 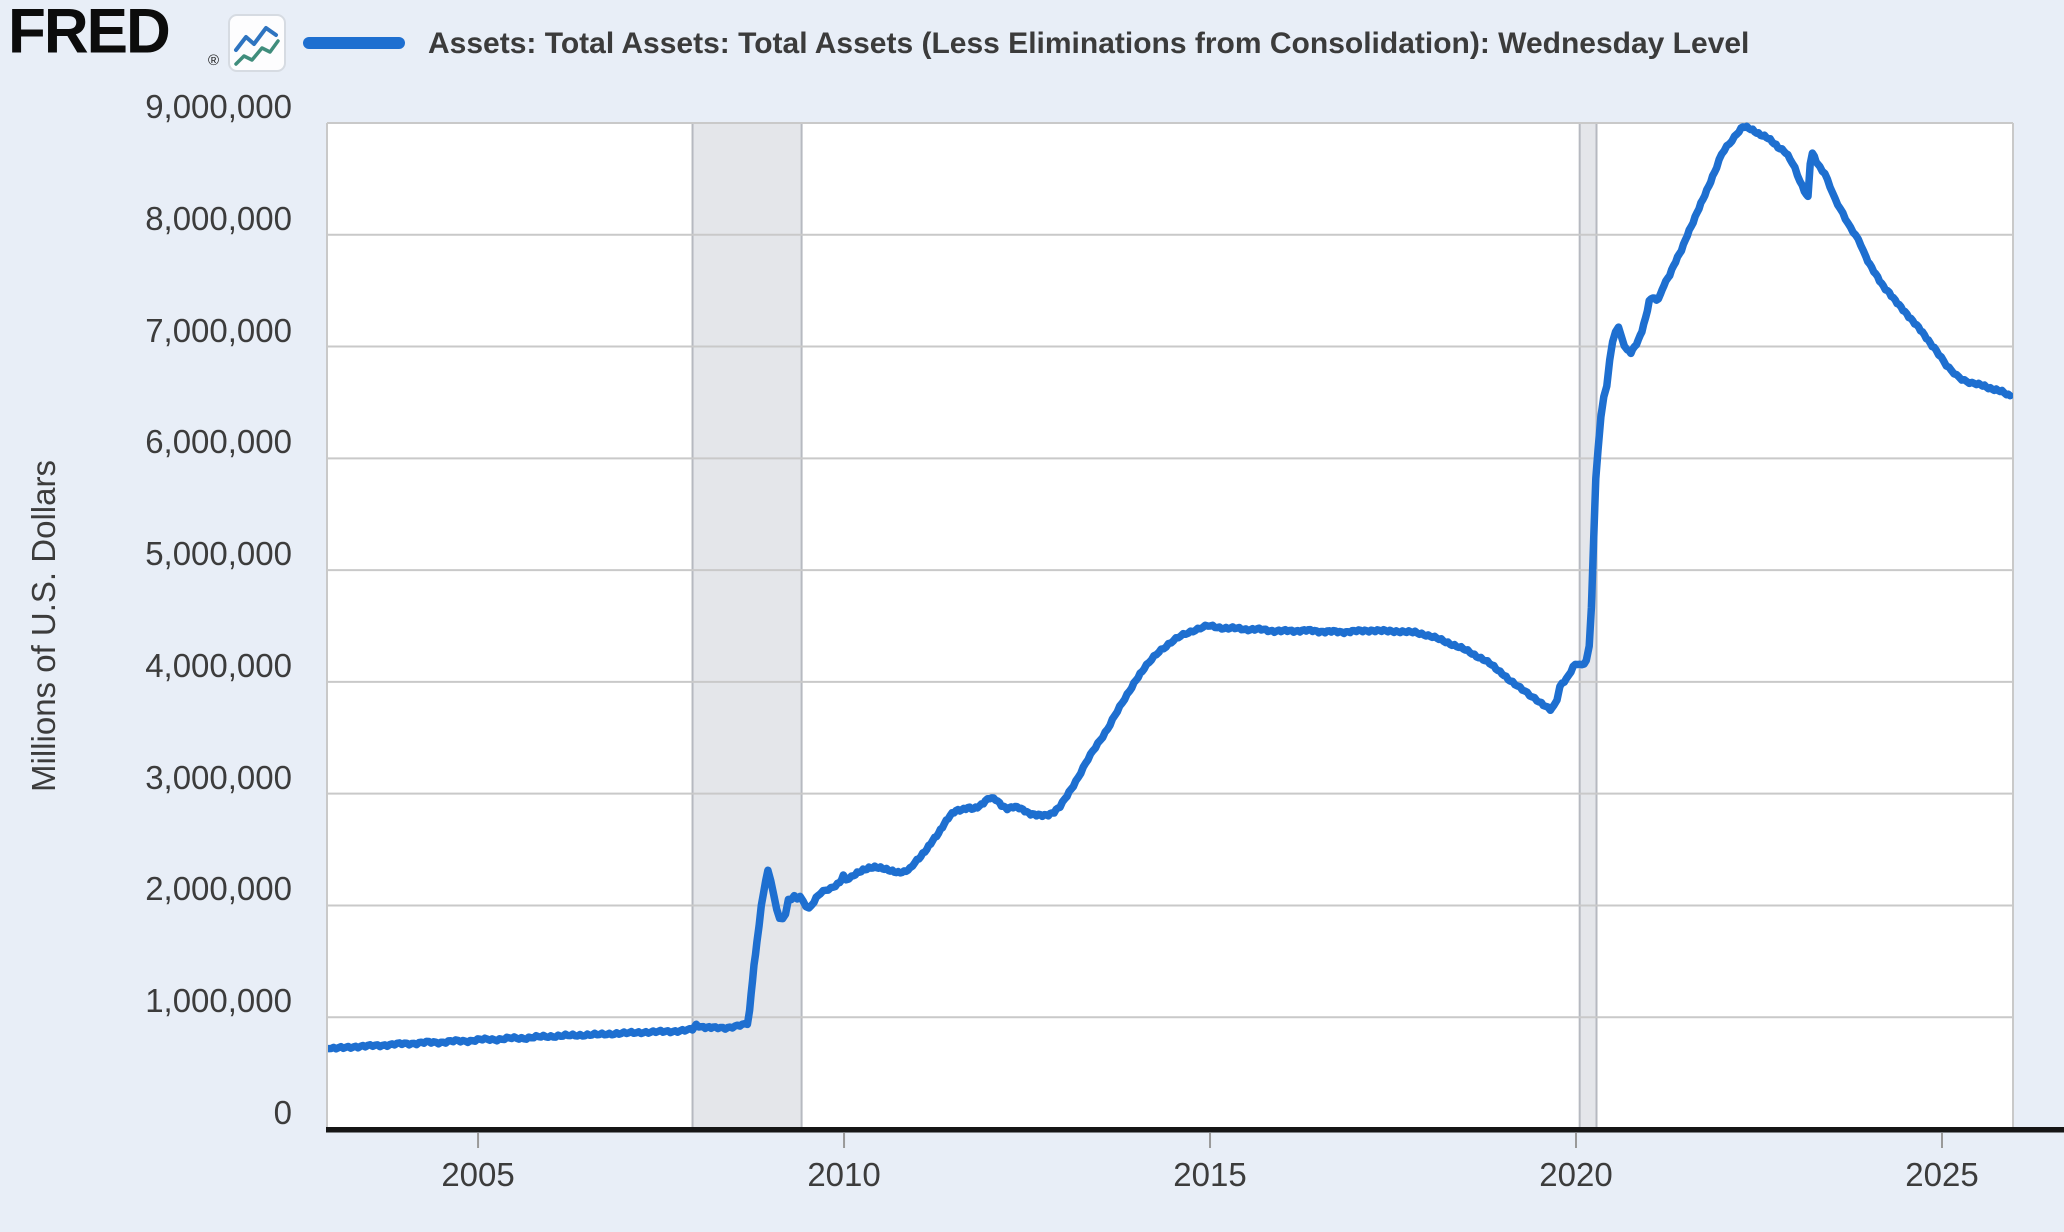 What do you see at coordinates (478, 1174) in the screenshot?
I see `x-tick-label: 2005` at bounding box center [478, 1174].